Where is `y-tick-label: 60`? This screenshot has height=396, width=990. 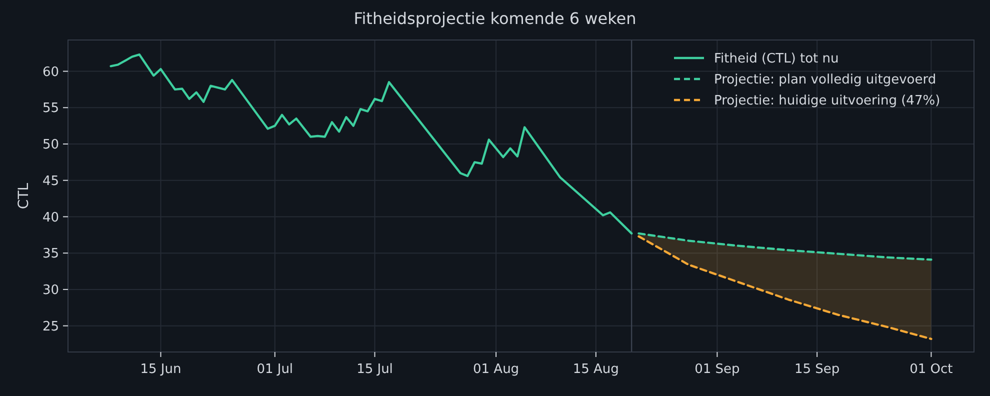
y-tick-label: 60 is located at coordinates (50, 72).